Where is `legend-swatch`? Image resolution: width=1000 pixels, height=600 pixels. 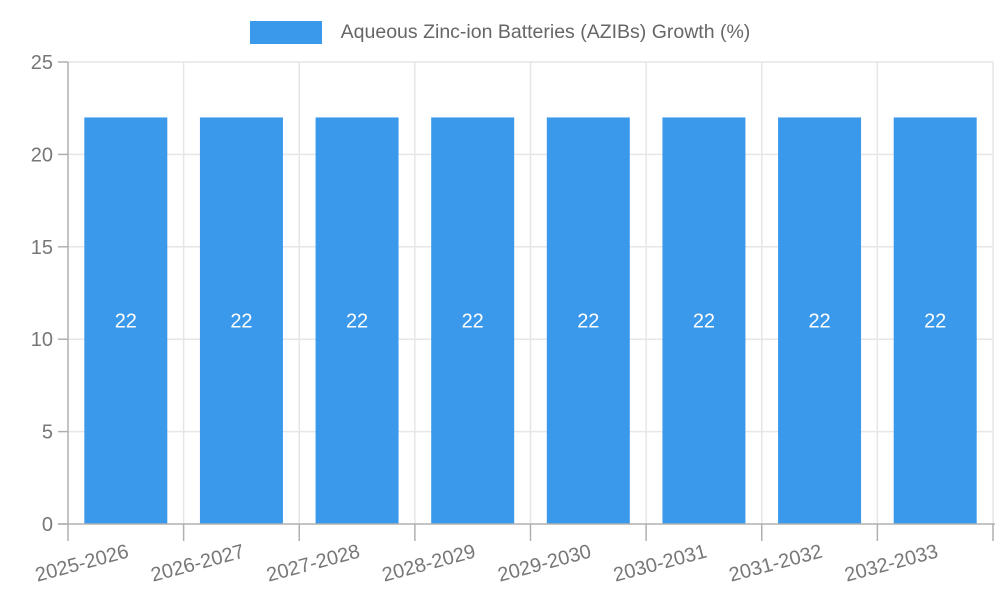 legend-swatch is located at coordinates (285, 32).